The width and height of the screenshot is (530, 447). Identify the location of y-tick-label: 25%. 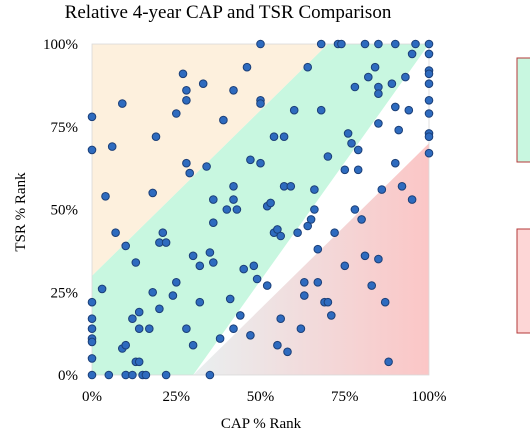
(65, 293).